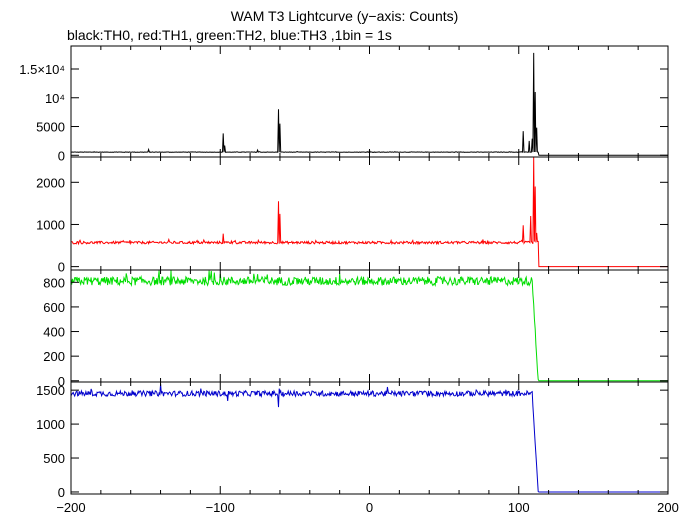 The width and height of the screenshot is (689, 515). Describe the element at coordinates (54, 356) in the screenshot. I see `y-tick-label: 200` at that location.